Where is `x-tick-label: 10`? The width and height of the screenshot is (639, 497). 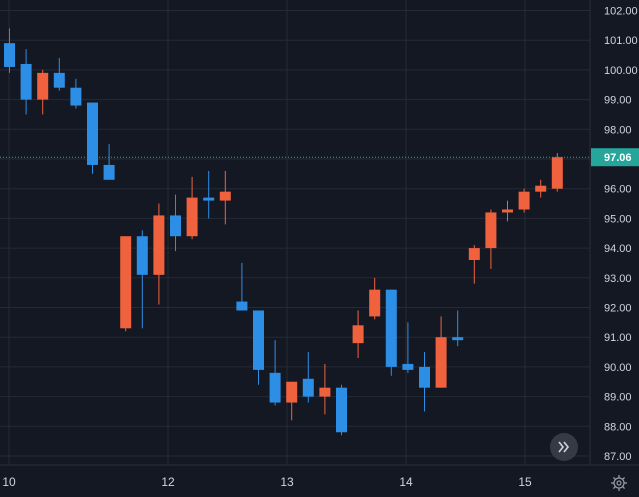 x-tick-label: 10 is located at coordinates (9, 482).